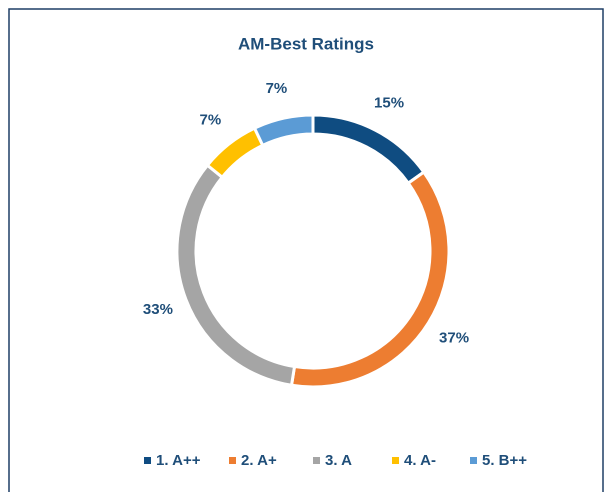  Describe the element at coordinates (504, 460) in the screenshot. I see `legend-label: 5. B++` at that location.